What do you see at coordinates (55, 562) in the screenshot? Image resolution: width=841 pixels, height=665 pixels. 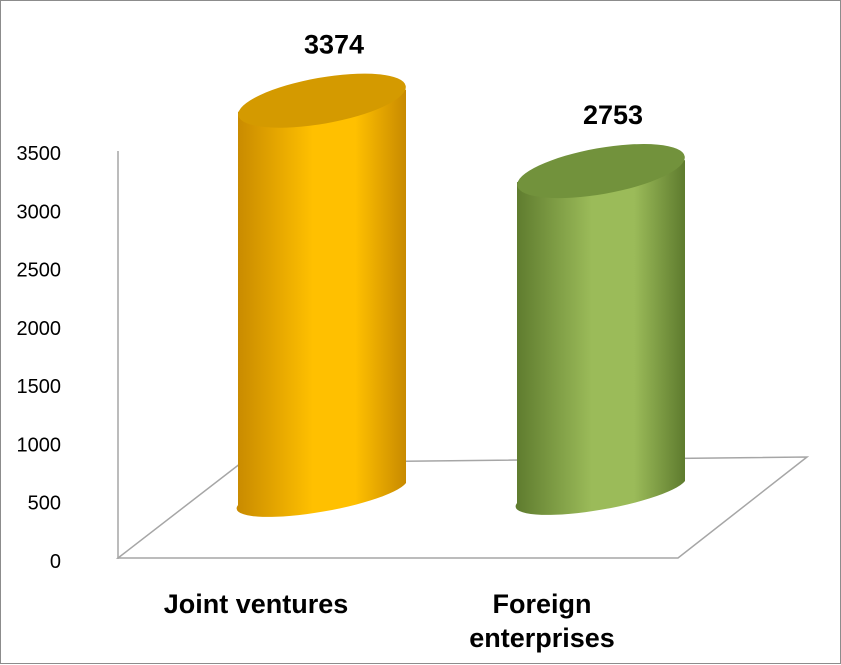 I see `y-tick-label-0: 0` at bounding box center [55, 562].